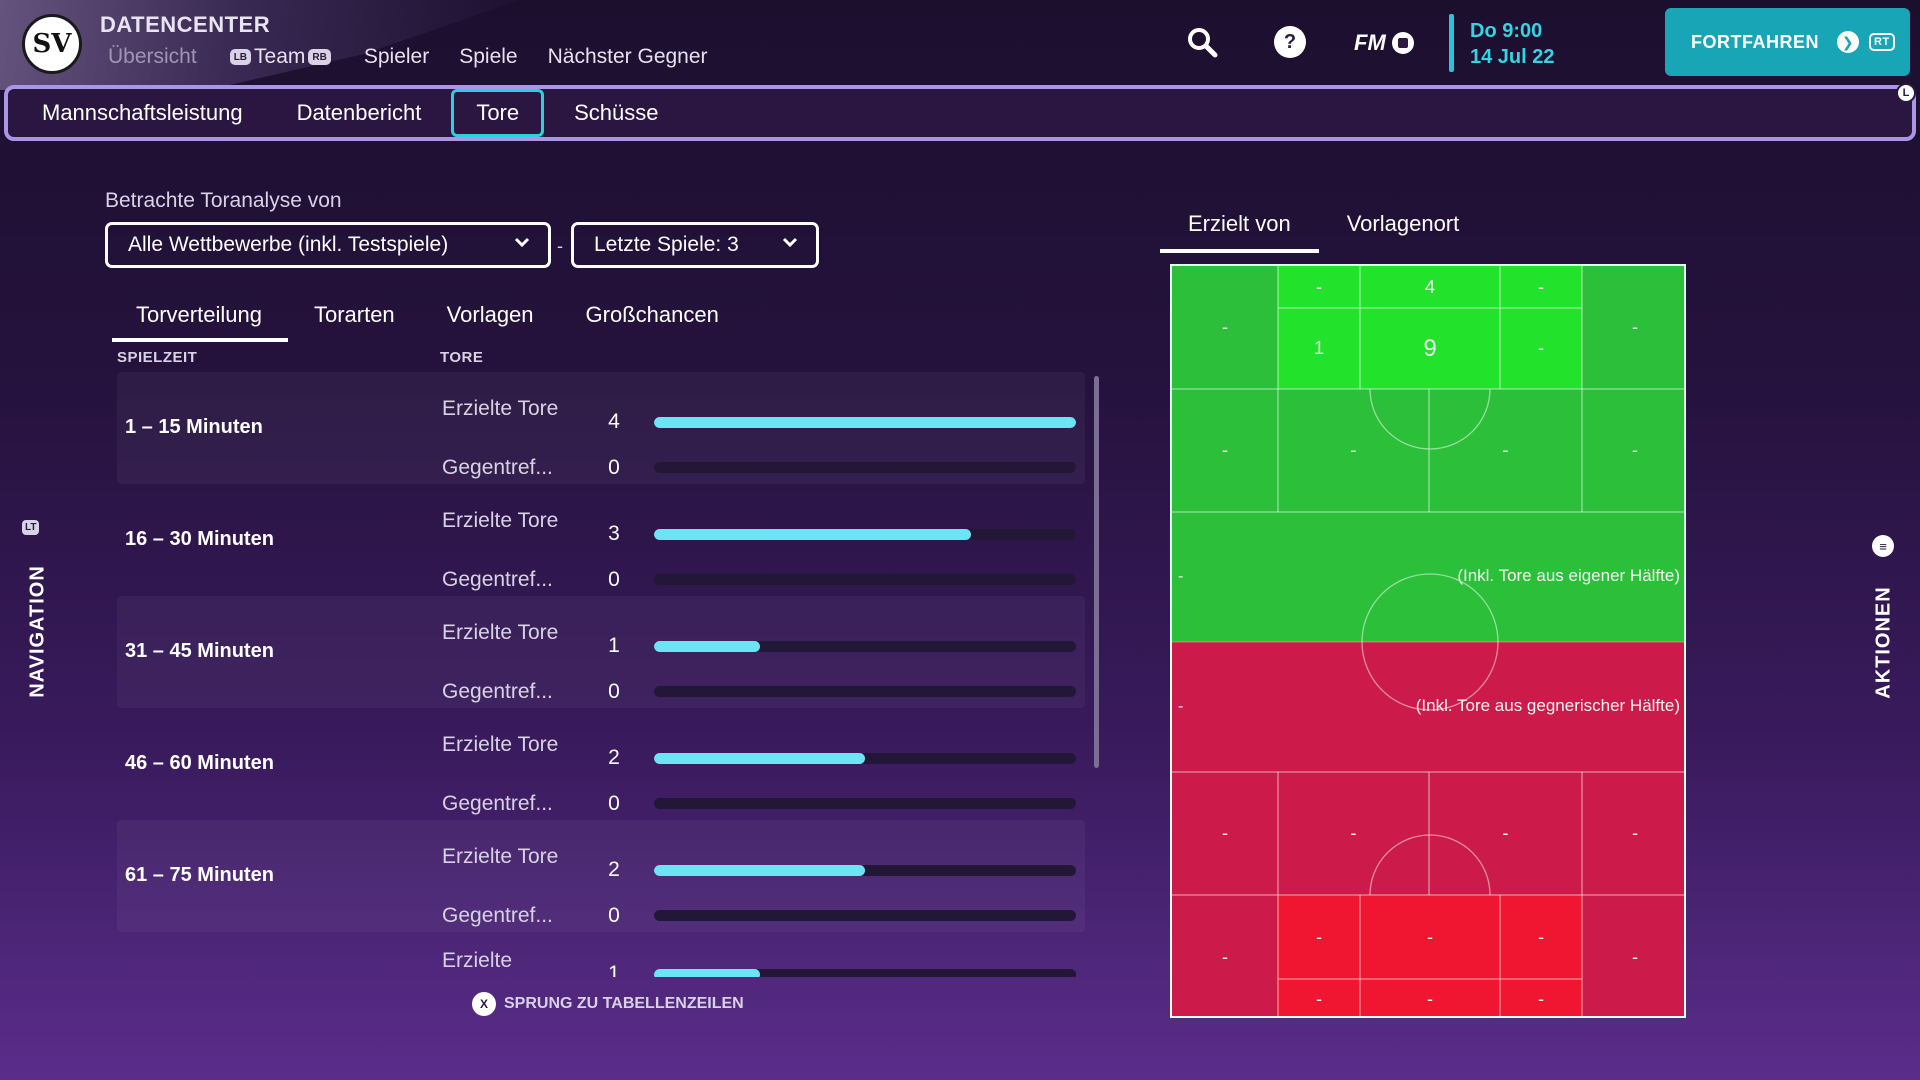 The height and width of the screenshot is (1080, 1920). What do you see at coordinates (616, 112) in the screenshot?
I see `tab-schuesse: Schüsse` at bounding box center [616, 112].